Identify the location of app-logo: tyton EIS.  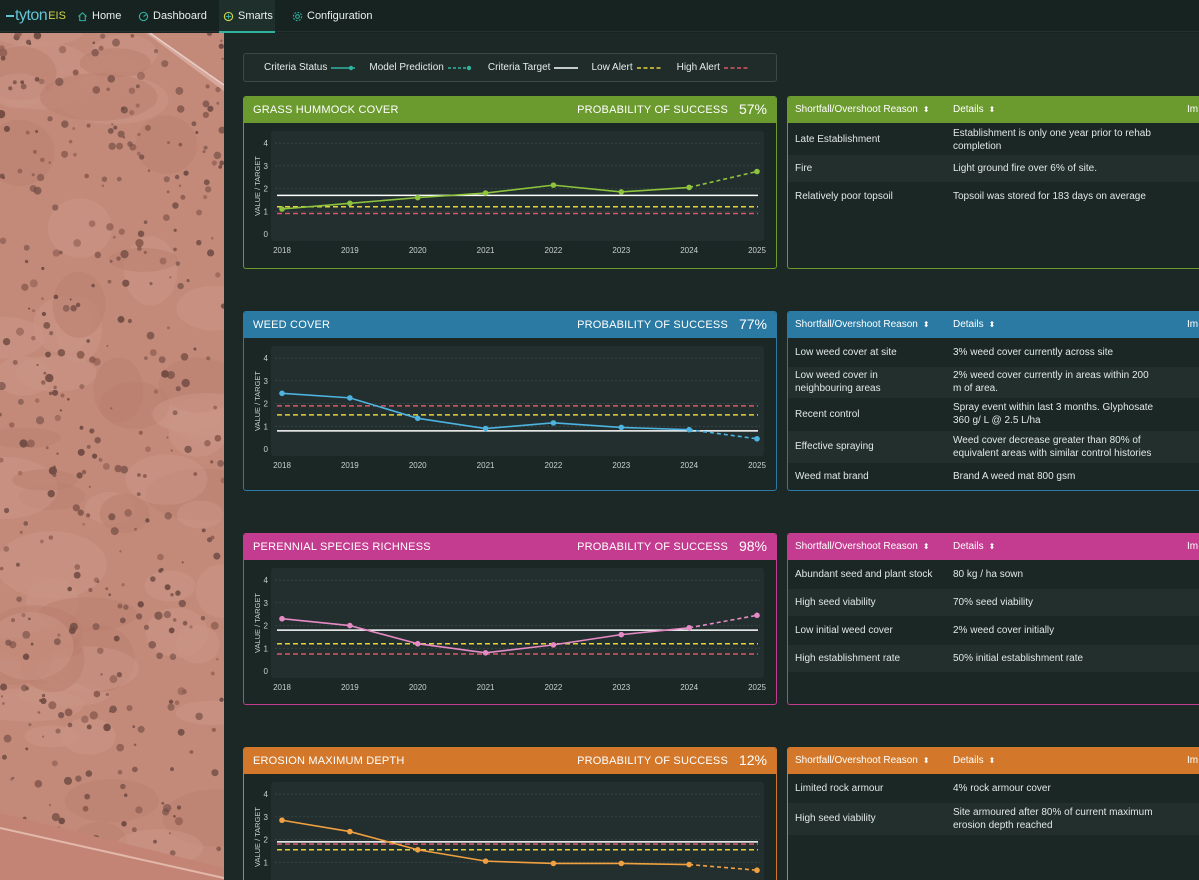
(36, 16).